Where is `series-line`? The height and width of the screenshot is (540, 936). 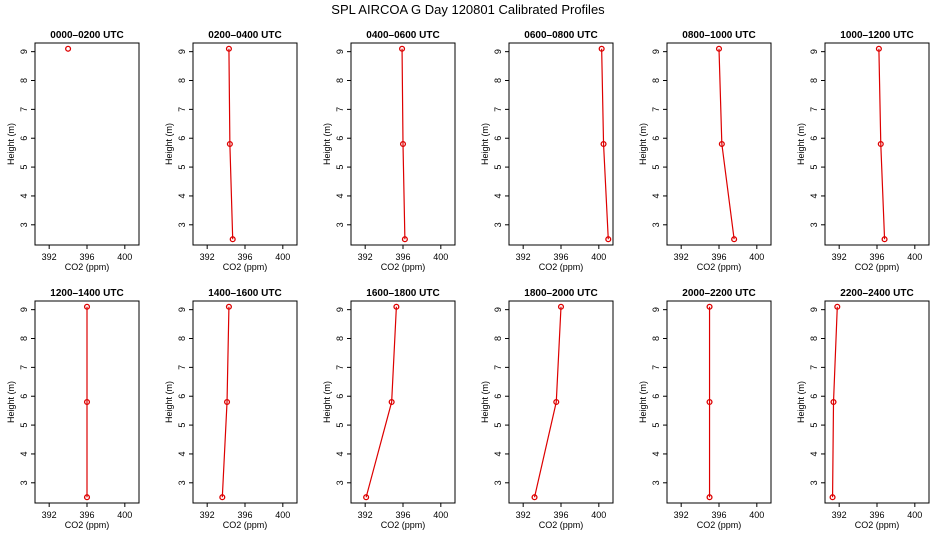
series-line is located at coordinates (231, 144).